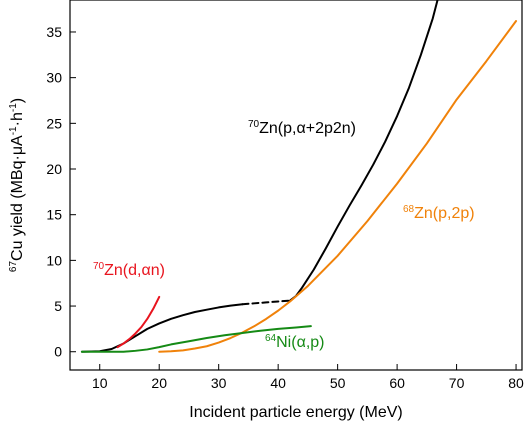 This screenshot has width=526, height=425. I want to click on y-tick-label: 0, so click(58, 352).